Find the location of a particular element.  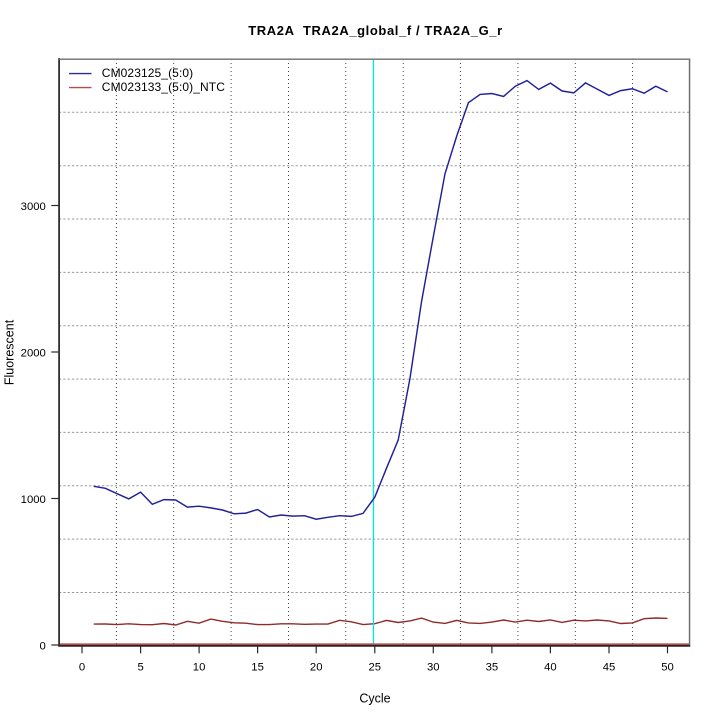

svg-text: CM023133_(5:0)_NTC is located at coordinates (163, 87).